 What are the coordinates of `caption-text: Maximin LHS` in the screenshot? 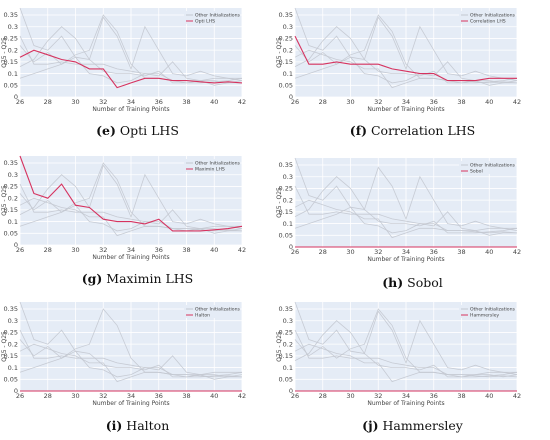 It's located at (150, 278).